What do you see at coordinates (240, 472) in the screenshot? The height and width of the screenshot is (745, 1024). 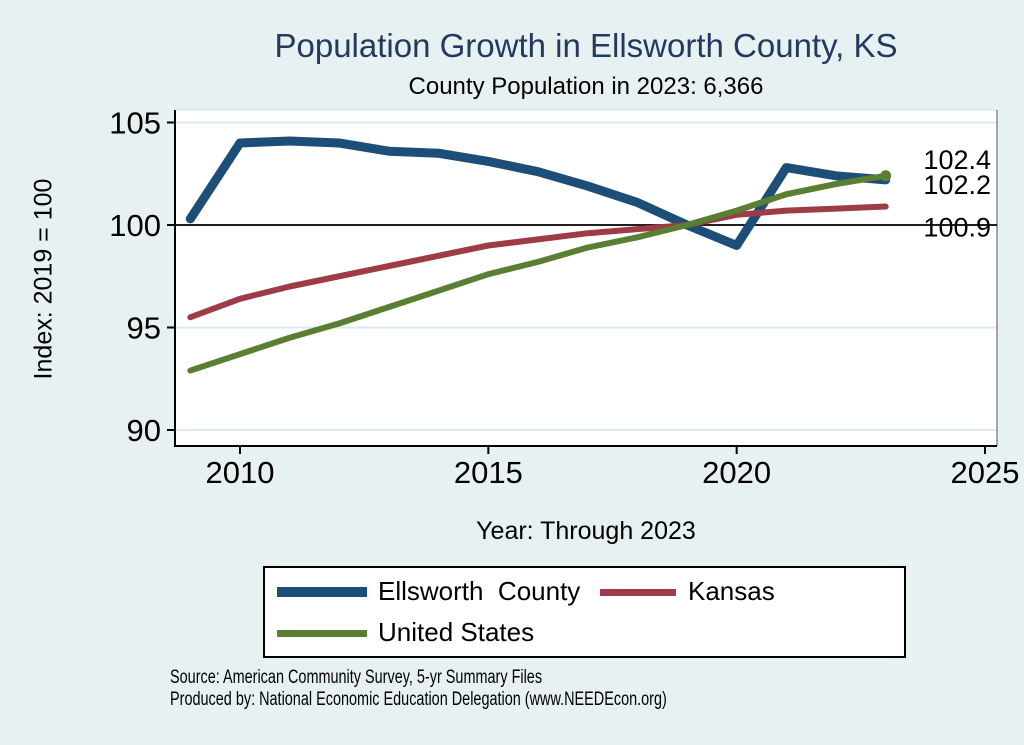 I see `x-tick-label-2010: 2010` at bounding box center [240, 472].